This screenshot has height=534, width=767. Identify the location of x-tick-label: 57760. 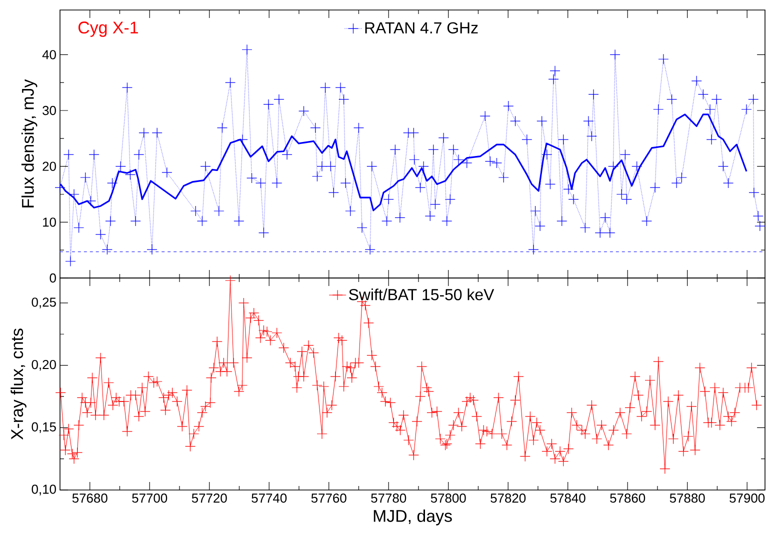
(328, 498).